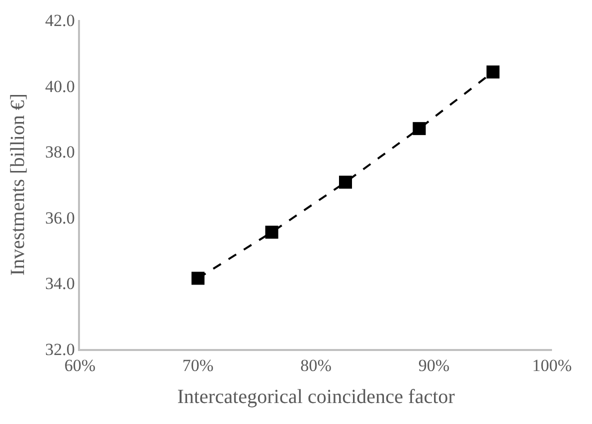  Describe the element at coordinates (198, 366) in the screenshot. I see `x-tick-label: 70%` at that location.